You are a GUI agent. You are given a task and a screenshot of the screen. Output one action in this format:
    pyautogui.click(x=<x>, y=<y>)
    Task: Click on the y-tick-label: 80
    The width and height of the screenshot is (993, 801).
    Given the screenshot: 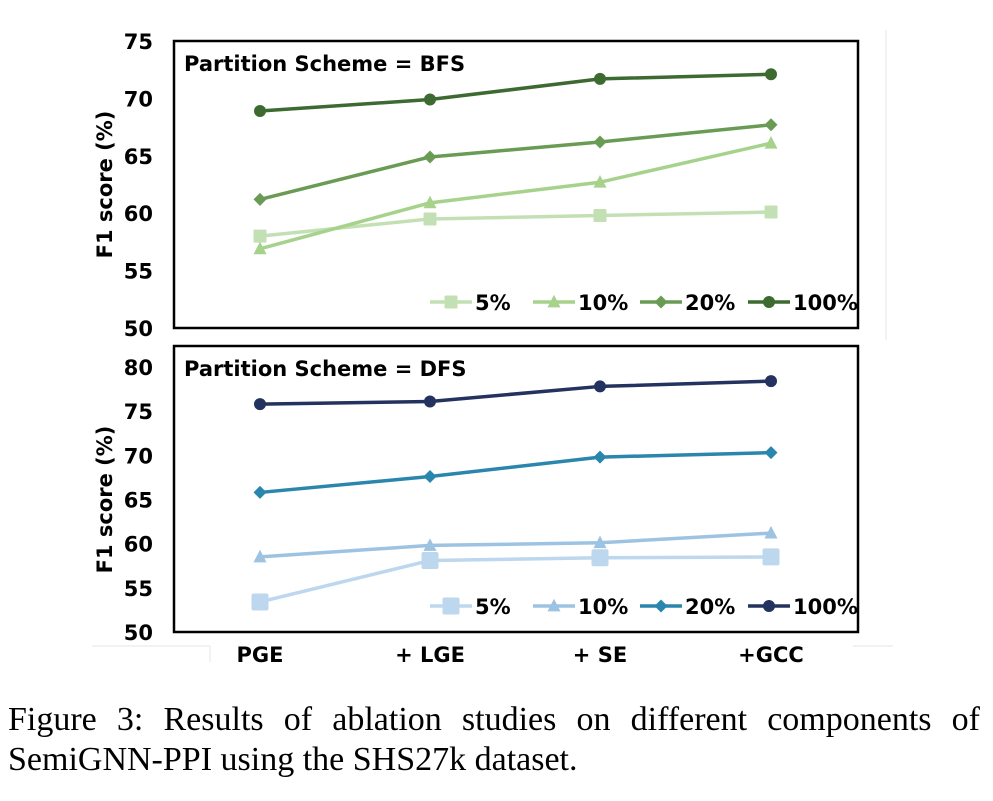 What is the action you would take?
    pyautogui.click(x=138, y=368)
    